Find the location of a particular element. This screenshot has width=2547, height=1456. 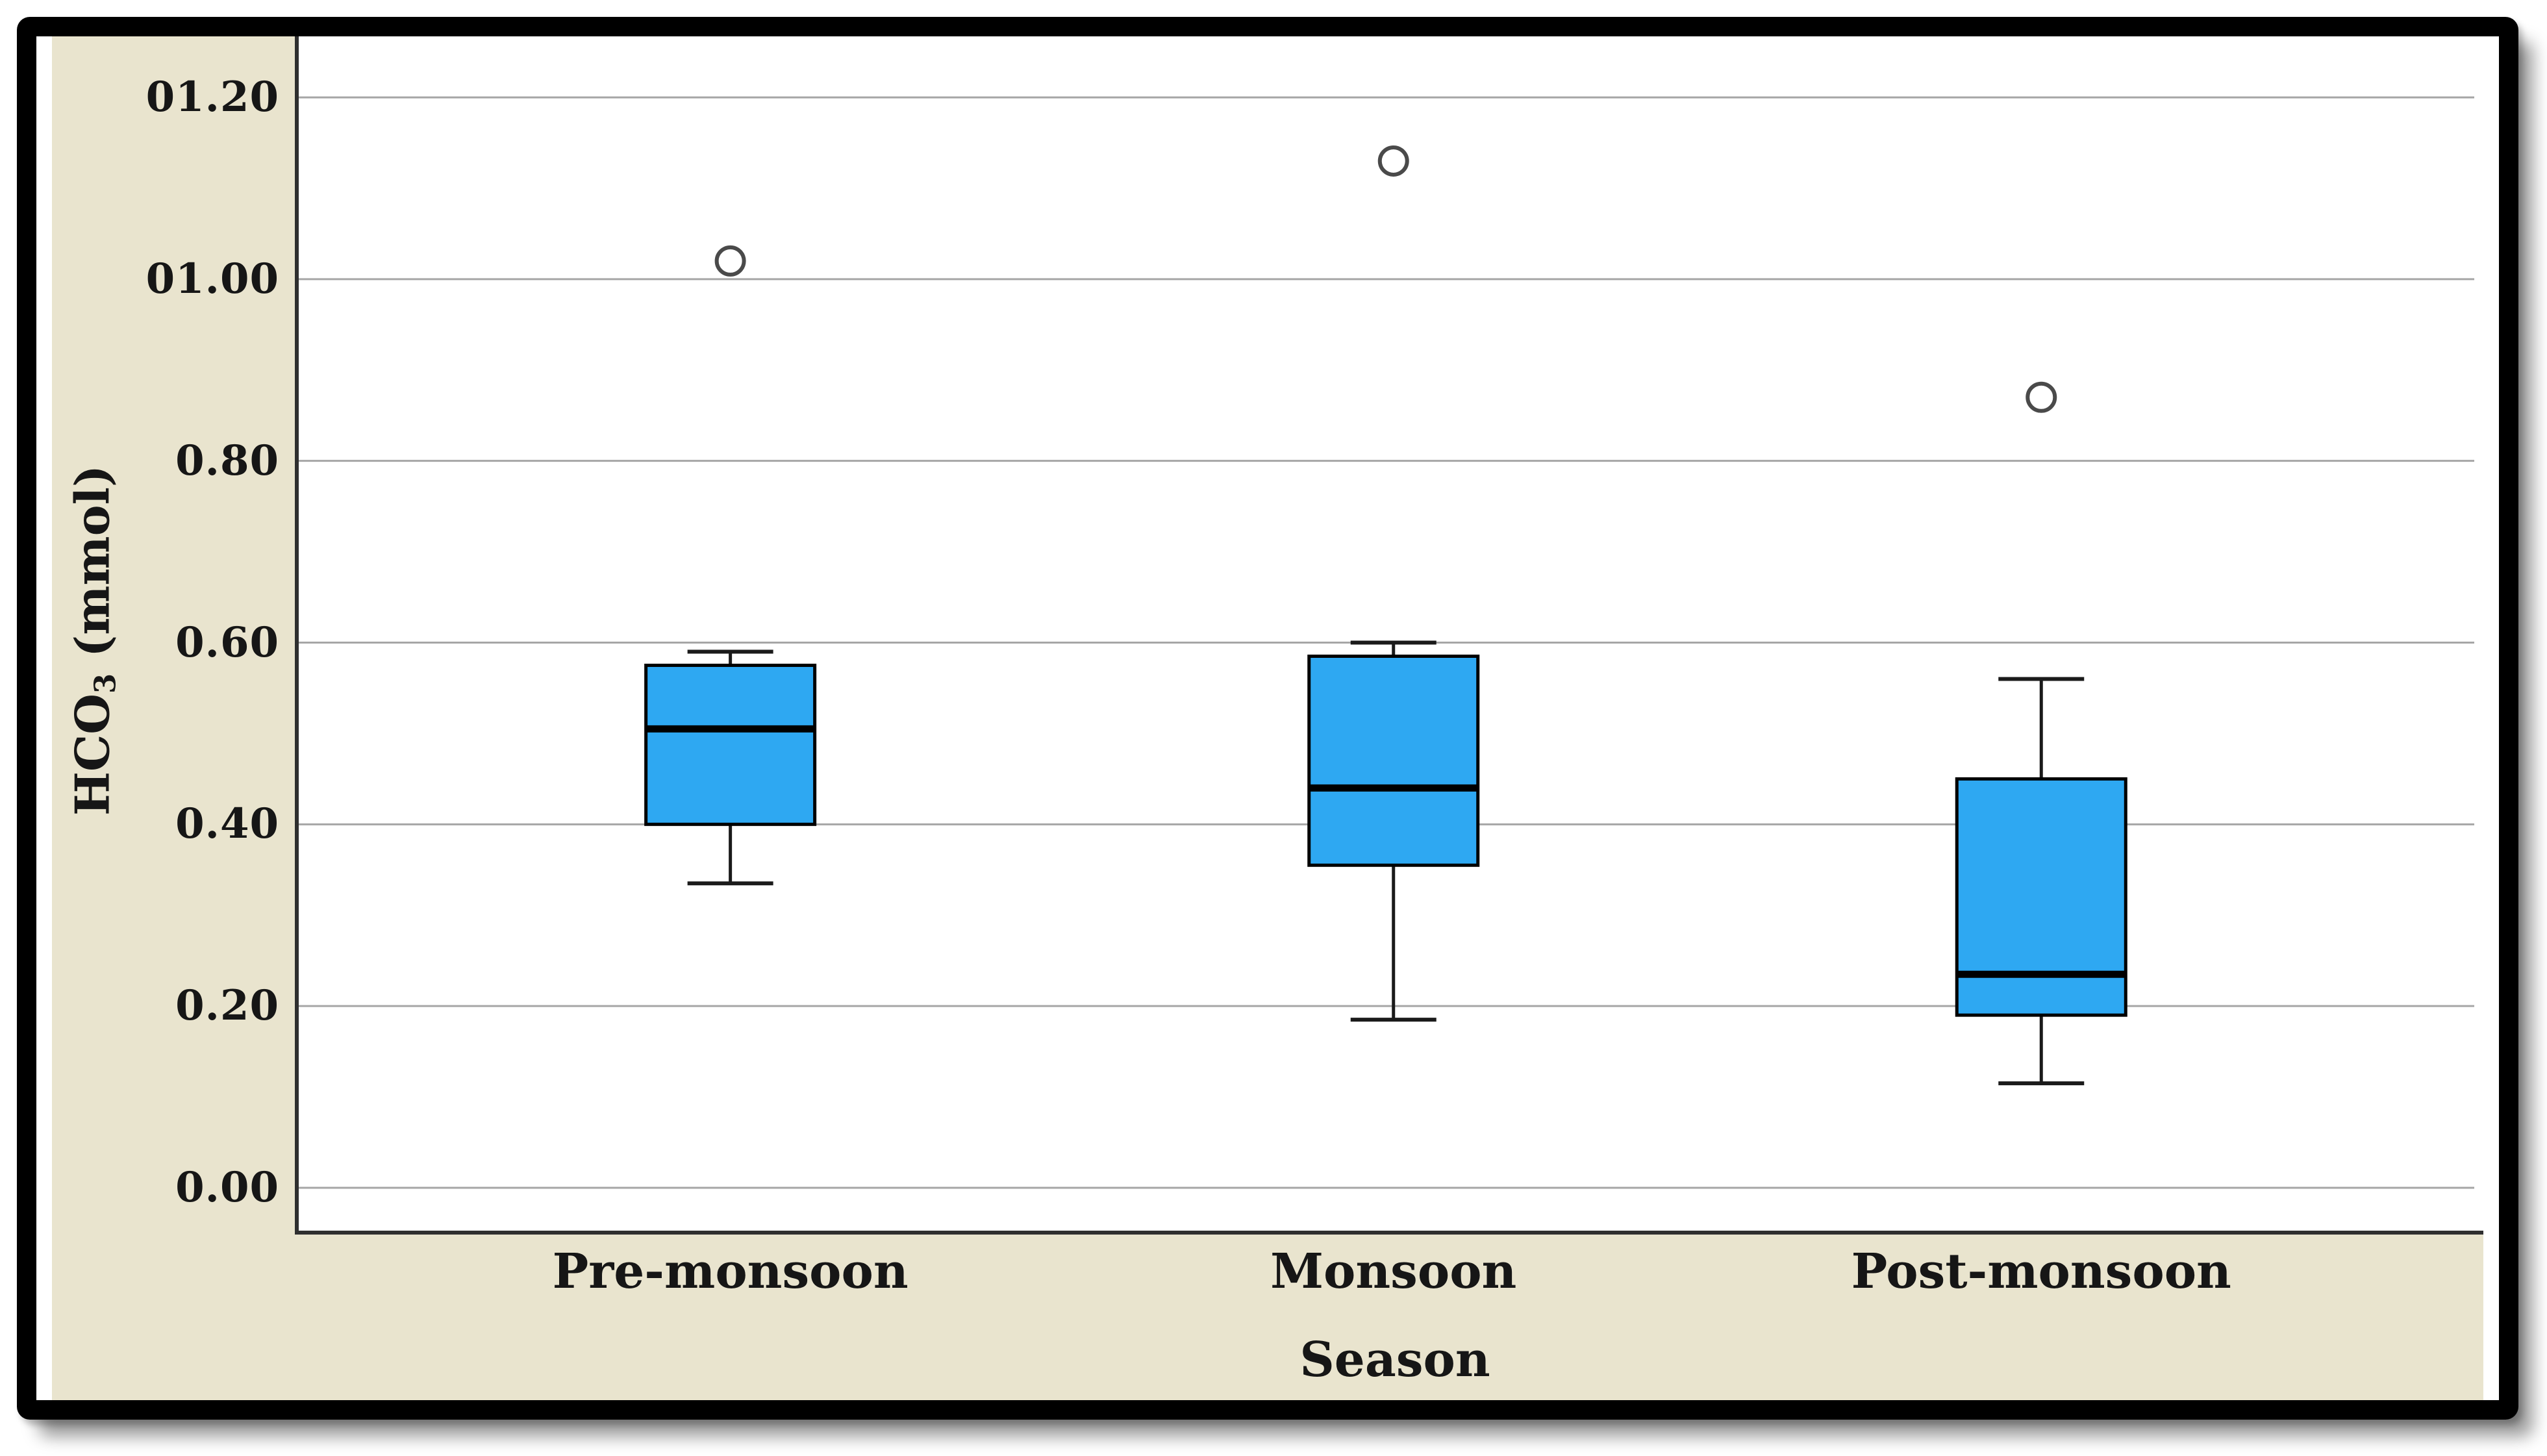

y-tick-label: 0.40 is located at coordinates (227, 824).